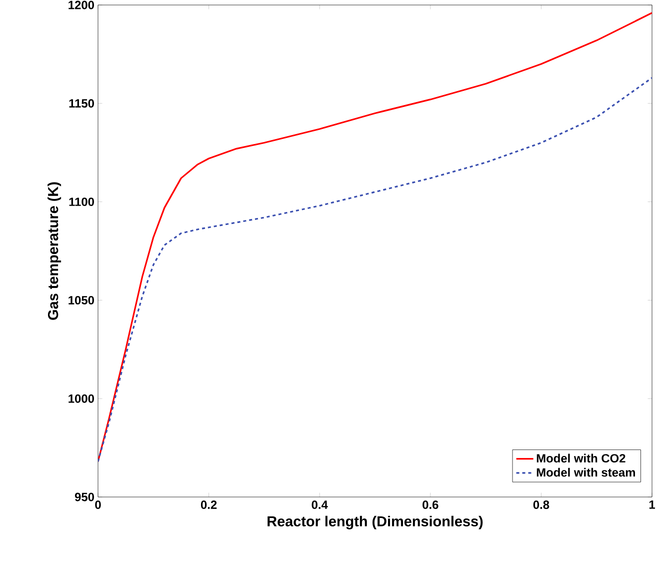 This screenshot has width=656, height=561. I want to click on x-tick-label: 0.2, so click(208, 504).